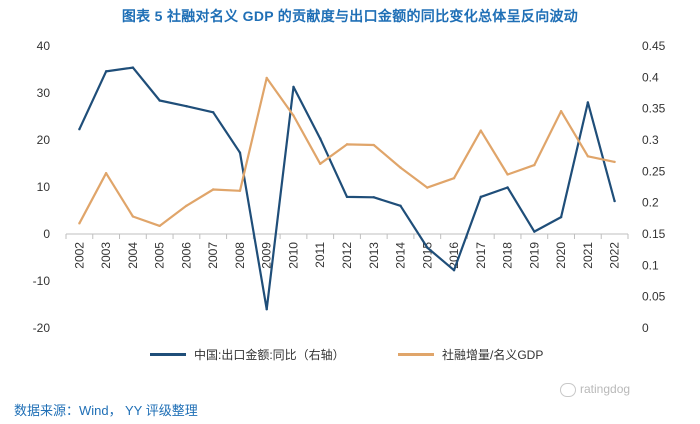 This screenshot has width=700, height=424. What do you see at coordinates (106, 410) in the screenshot?
I see `data-source: 数据来源：Wind， YY 评级整理` at bounding box center [106, 410].